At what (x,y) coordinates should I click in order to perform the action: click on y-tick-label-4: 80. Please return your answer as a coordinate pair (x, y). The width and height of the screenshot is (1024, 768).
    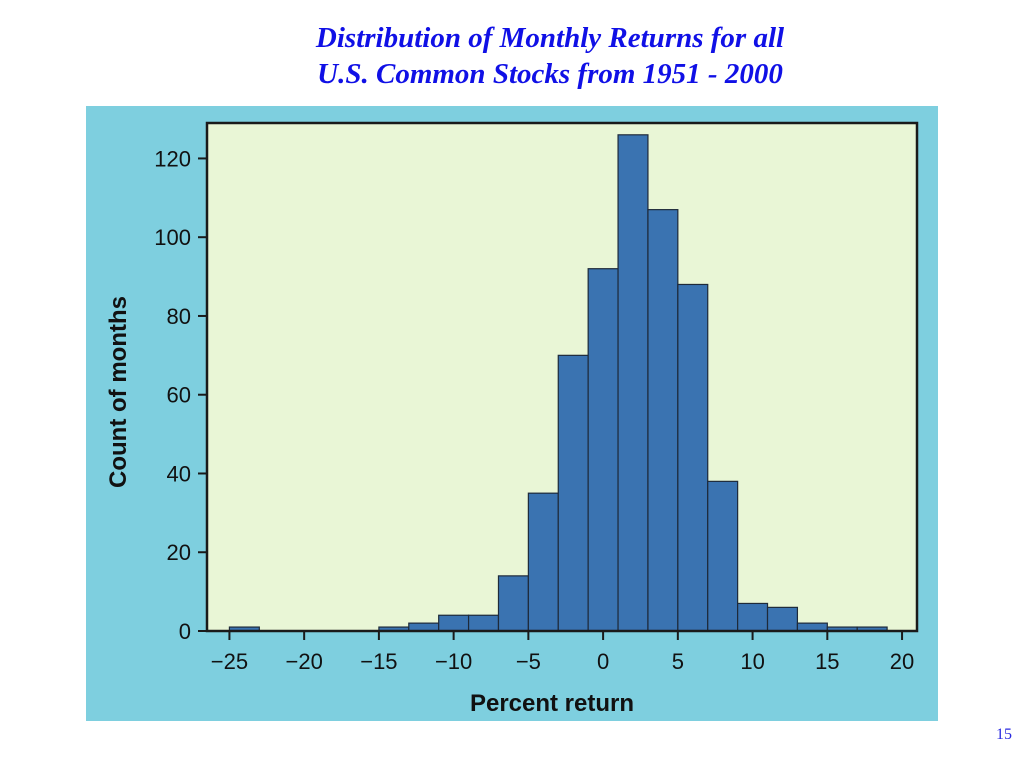
    Looking at the image, I should click on (179, 316).